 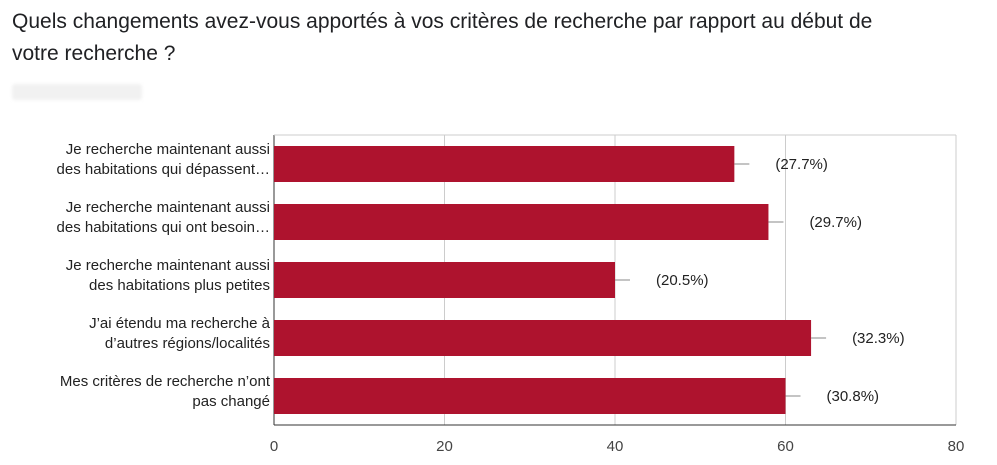 I want to click on value-label: (27.7%), so click(x=801, y=164).